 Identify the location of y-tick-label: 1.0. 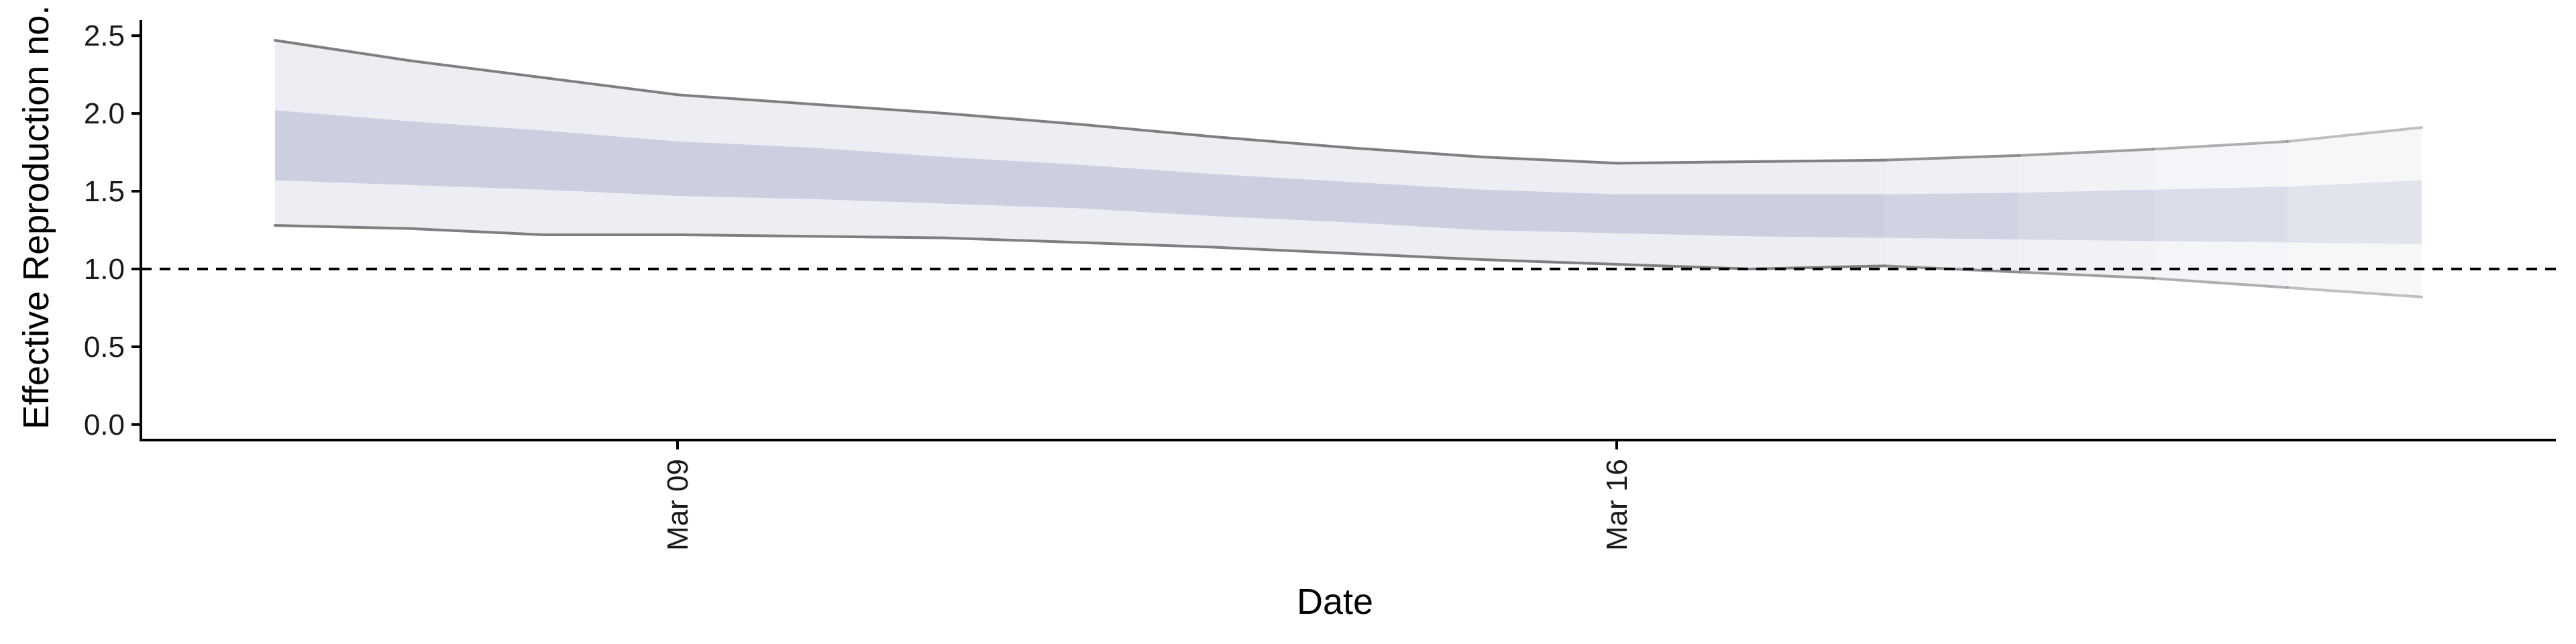
(104, 269).